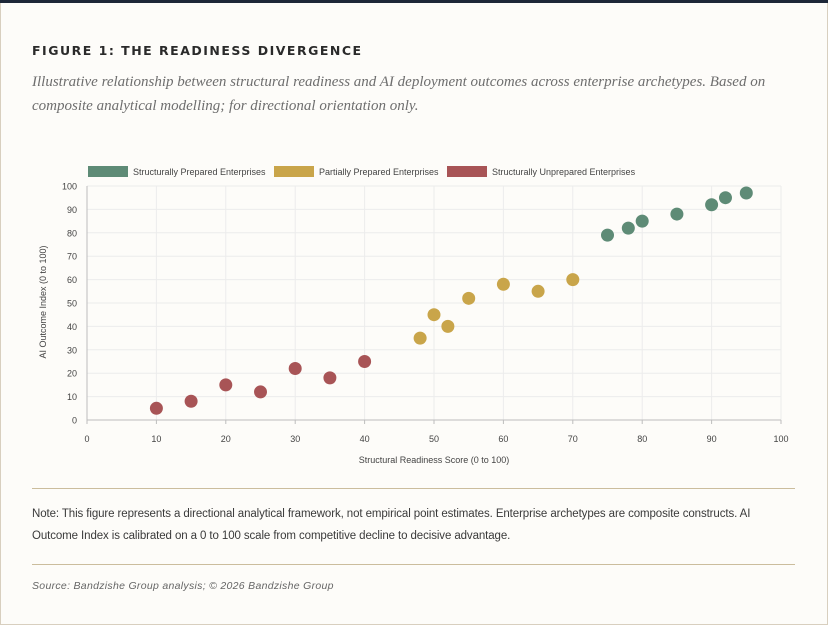 This screenshot has height=625, width=828. I want to click on x-tick-label: 10, so click(156, 439).